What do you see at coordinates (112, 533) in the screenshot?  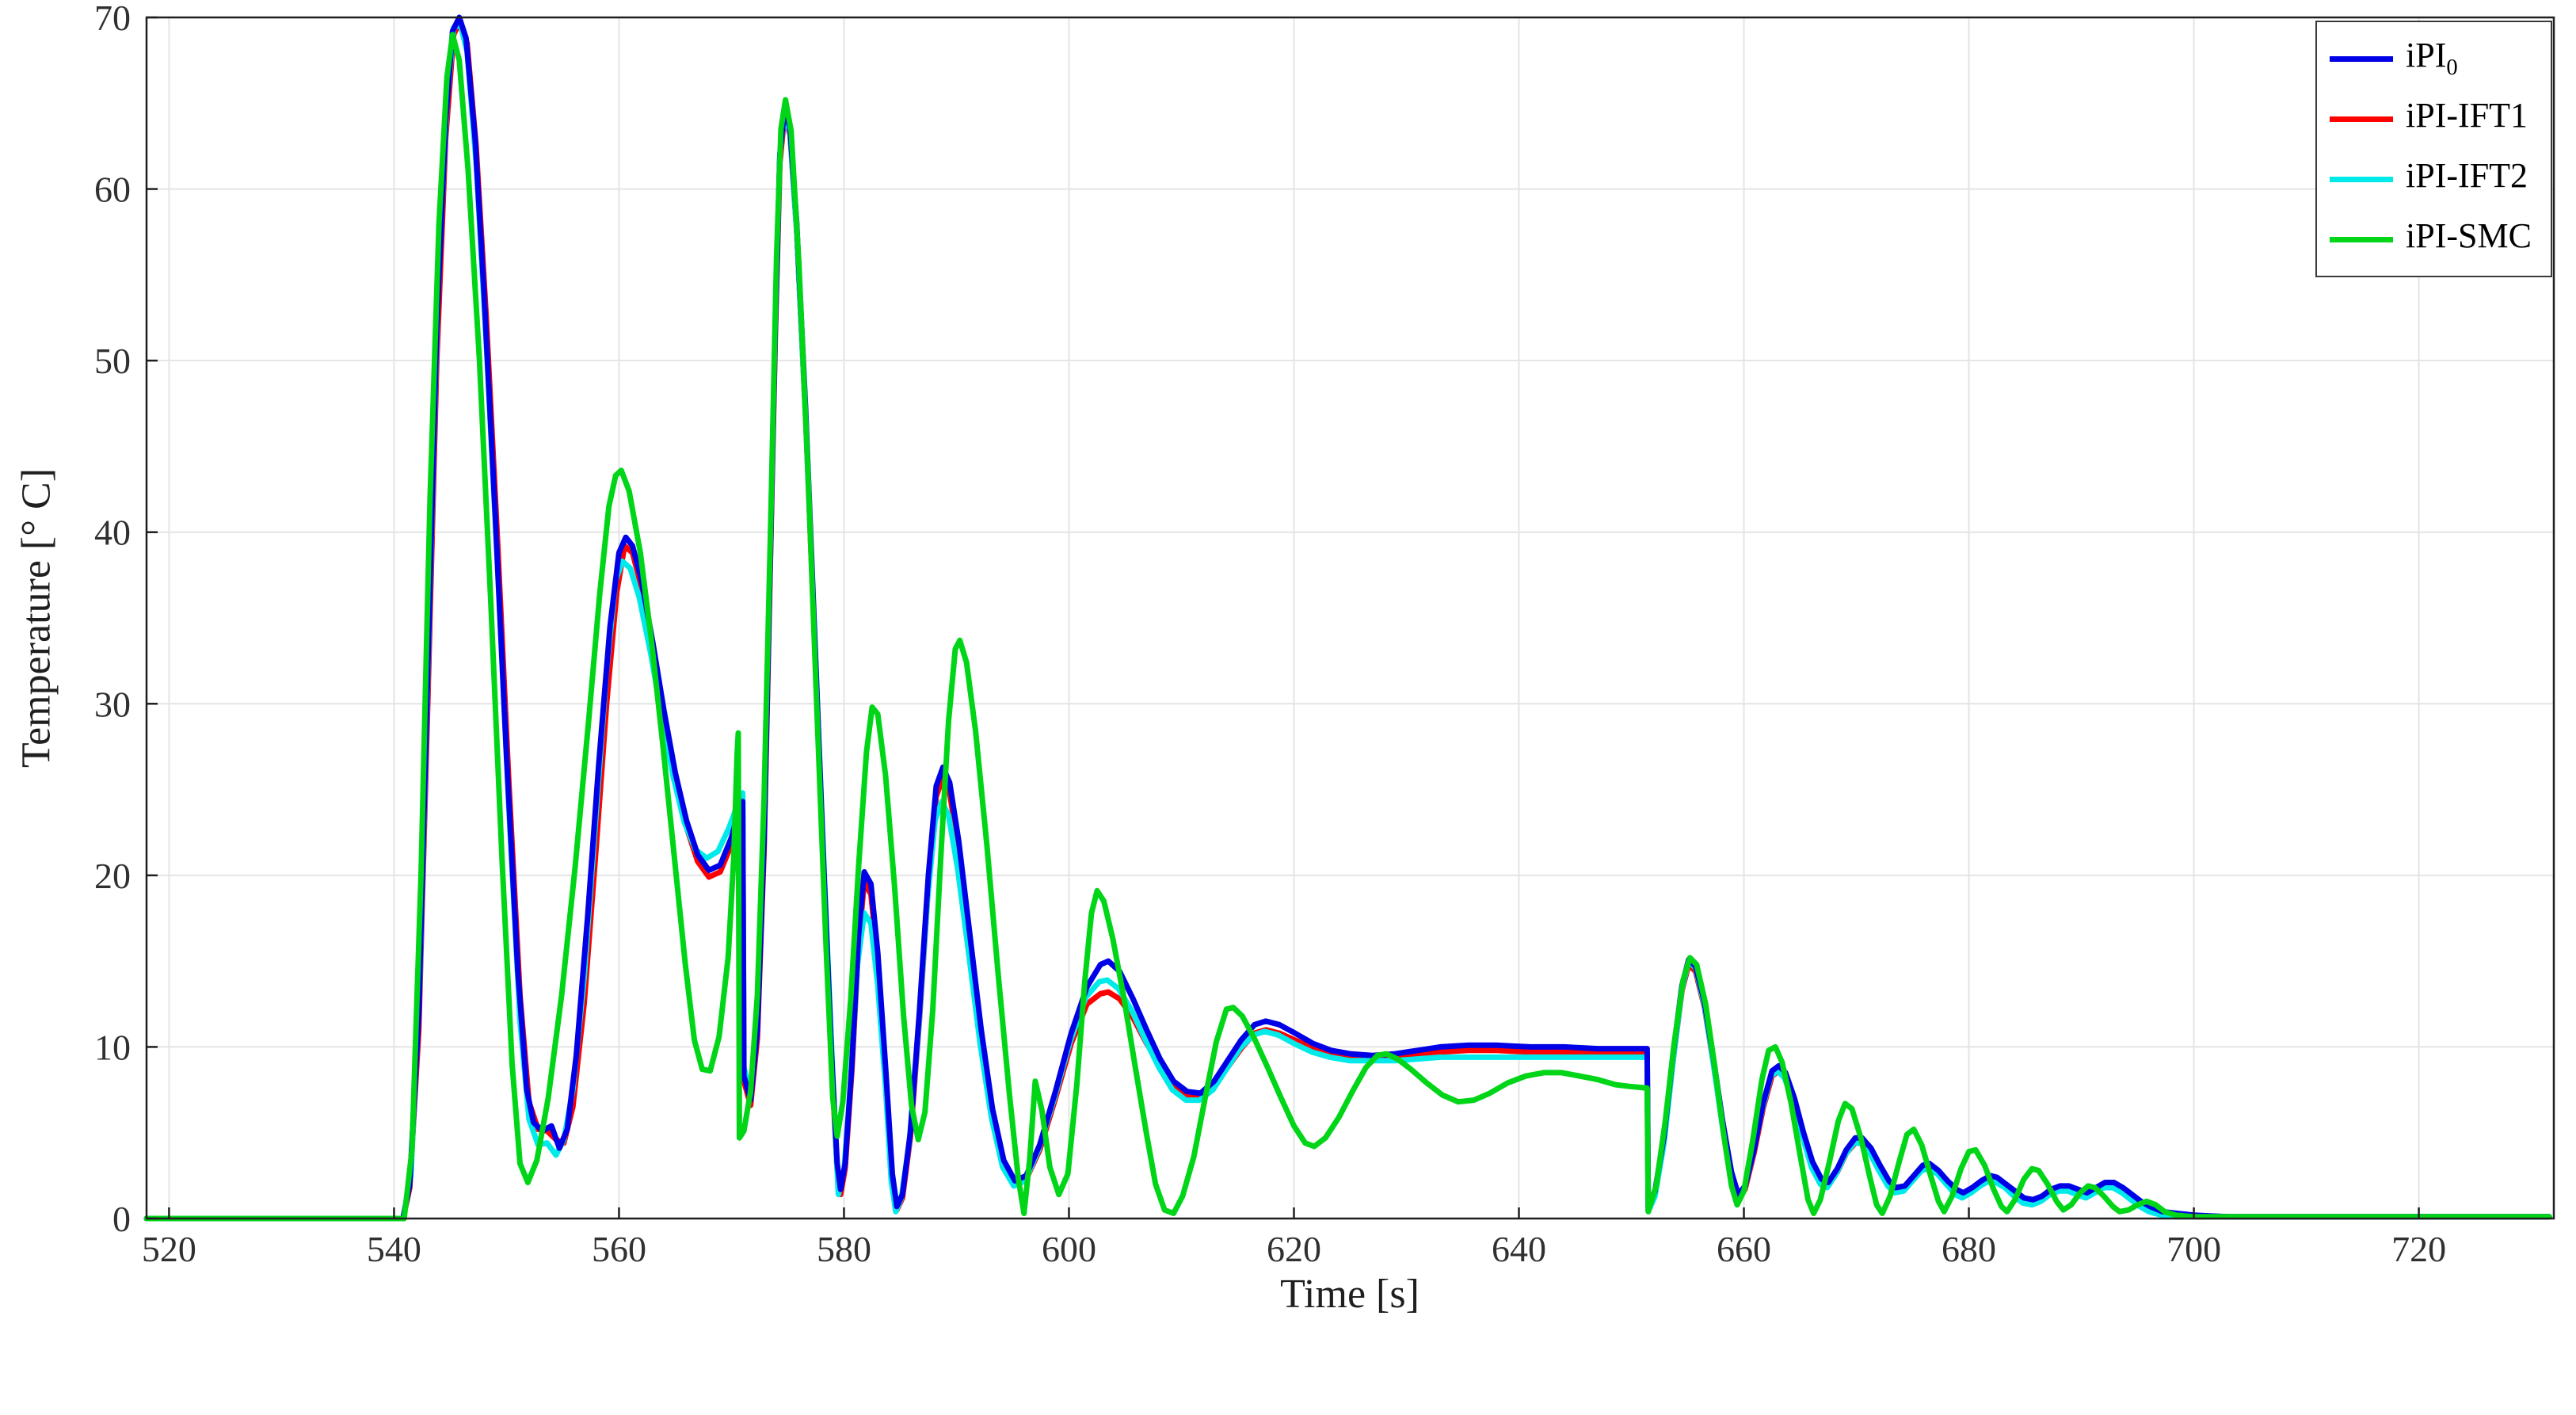 I see `y-tick-label: 40` at bounding box center [112, 533].